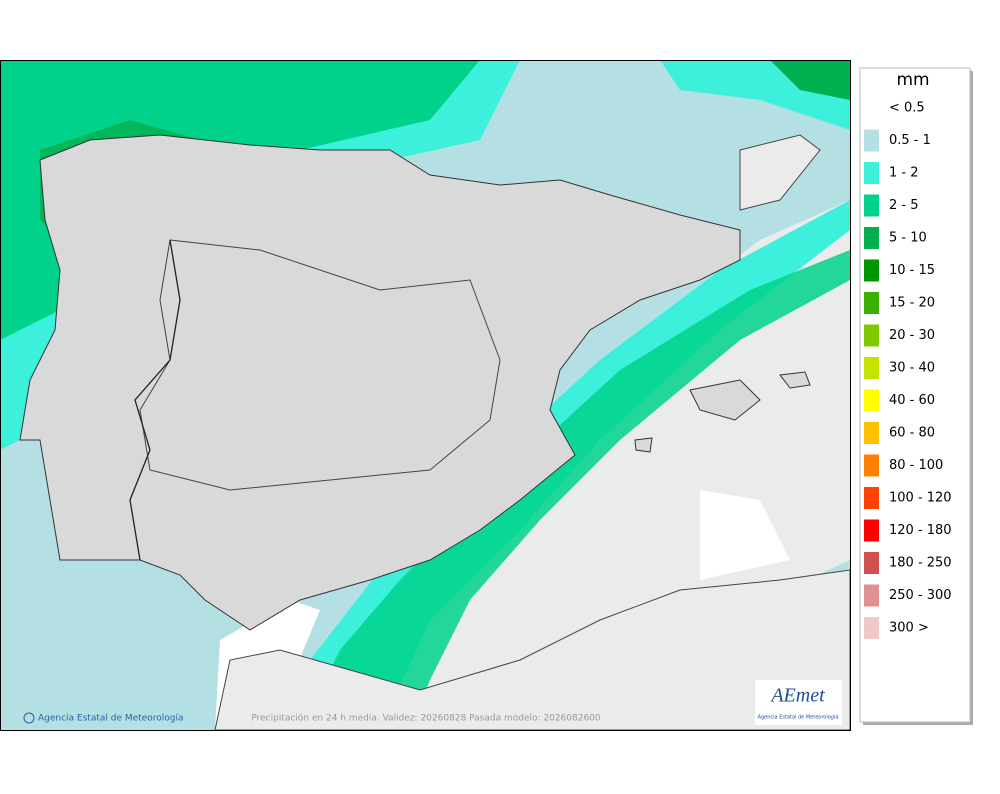 The height and width of the screenshot is (794, 1000). I want to click on legend-label: 250 - 300, so click(920, 595).